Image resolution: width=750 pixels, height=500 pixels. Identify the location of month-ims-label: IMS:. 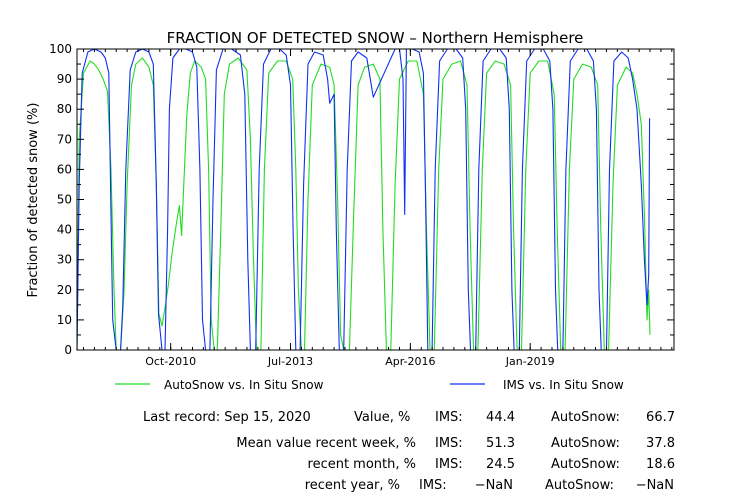
(449, 464).